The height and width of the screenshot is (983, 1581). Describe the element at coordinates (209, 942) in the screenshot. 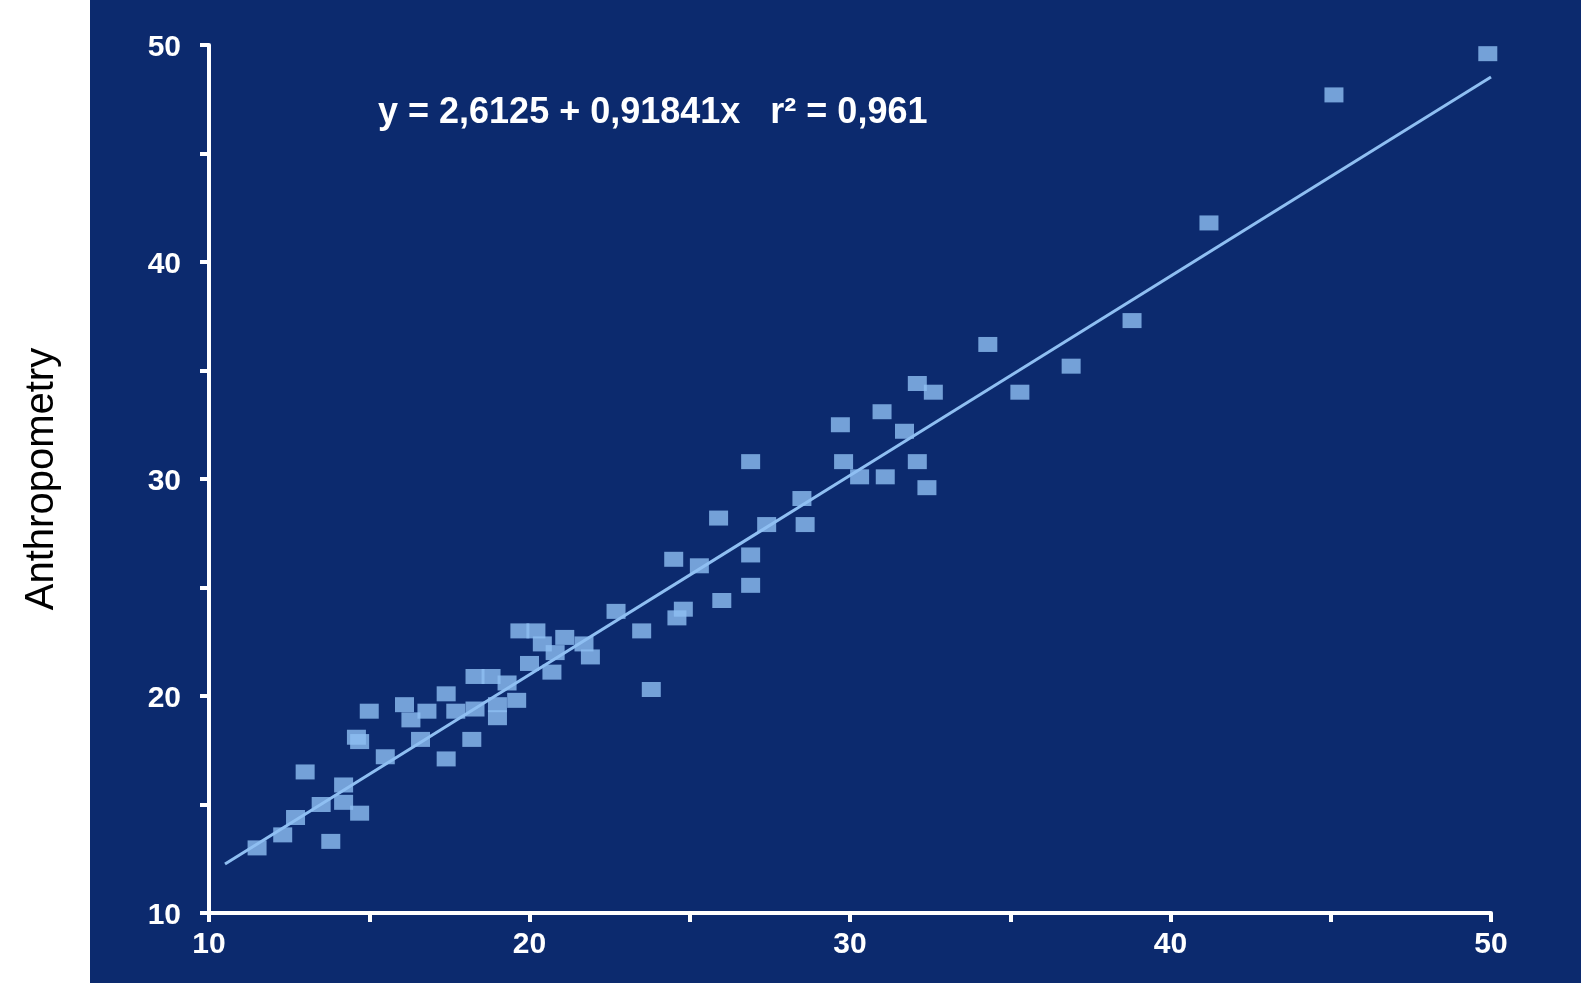

I see `x-tick-label: 10` at that location.